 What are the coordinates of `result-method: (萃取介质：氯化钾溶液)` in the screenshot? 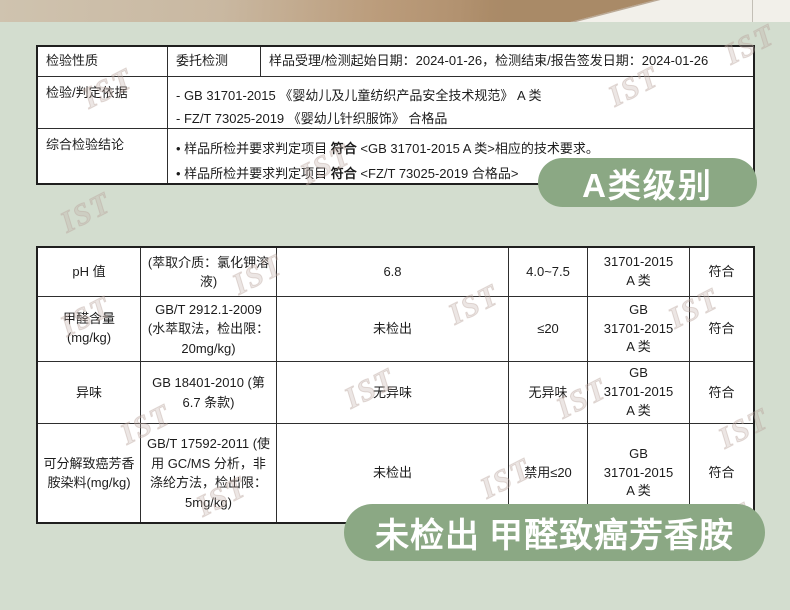 It's located at (209, 272).